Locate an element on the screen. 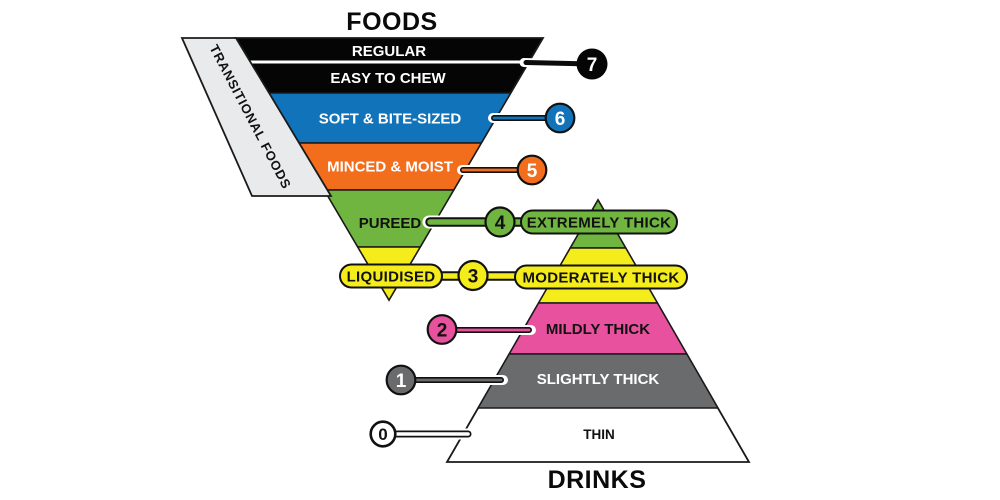 The height and width of the screenshot is (500, 1000). badge-level-3-number: 3 is located at coordinates (473, 276).